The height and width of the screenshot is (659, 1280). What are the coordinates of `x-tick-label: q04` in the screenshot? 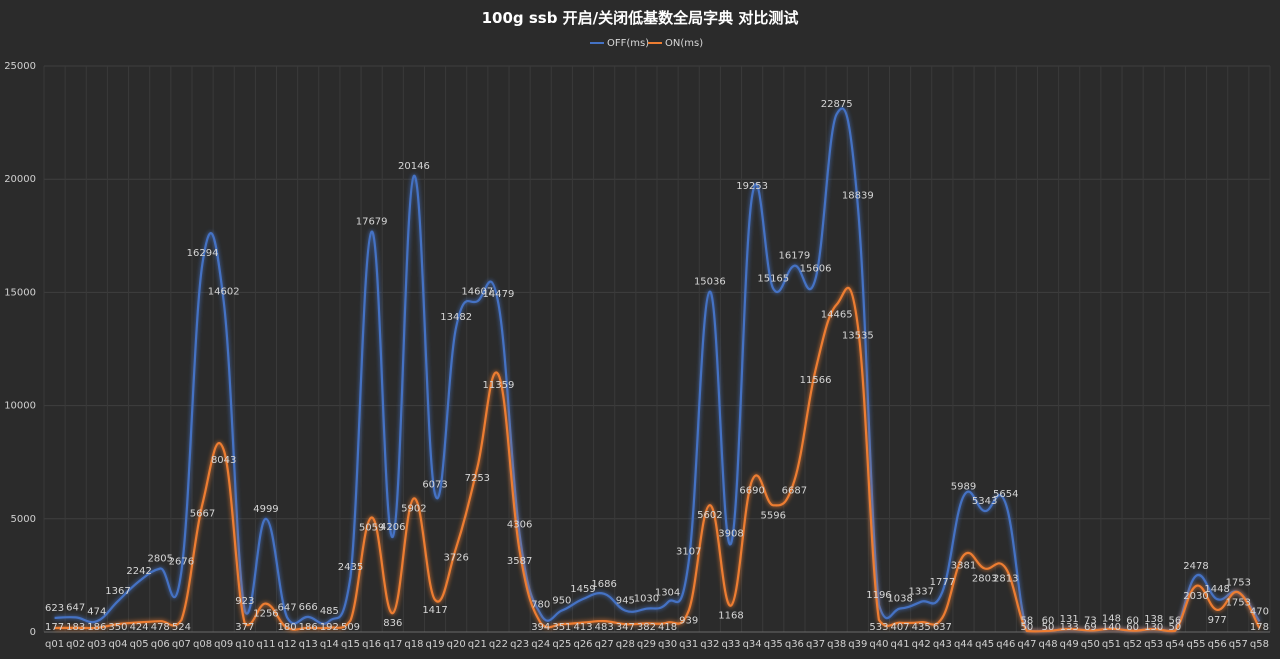 It's located at (117, 644).